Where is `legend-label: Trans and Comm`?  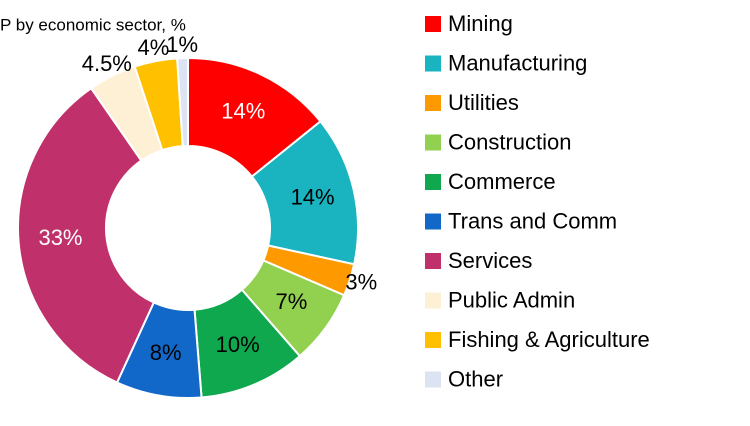
legend-label: Trans and Comm is located at coordinates (532, 220).